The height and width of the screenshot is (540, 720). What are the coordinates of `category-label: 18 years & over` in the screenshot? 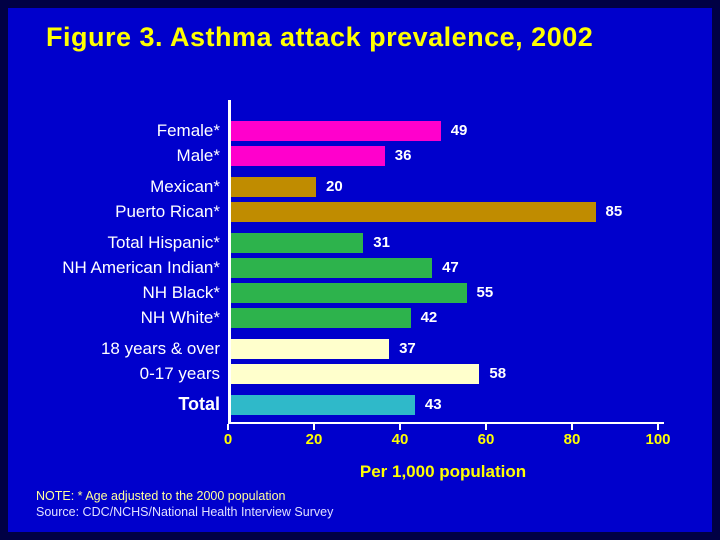 It's located at (160, 348).